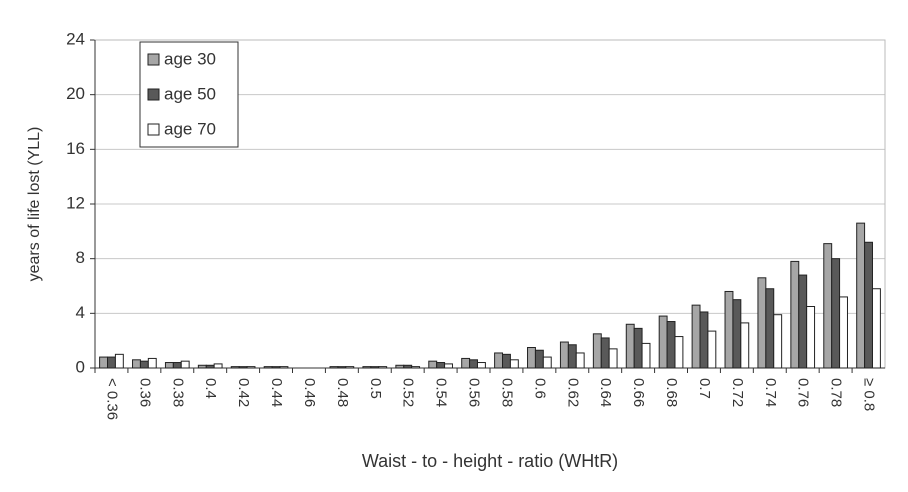 Image resolution: width=908 pixels, height=492 pixels. What do you see at coordinates (276, 392) in the screenshot?
I see `x-tick-label: 0.44` at bounding box center [276, 392].